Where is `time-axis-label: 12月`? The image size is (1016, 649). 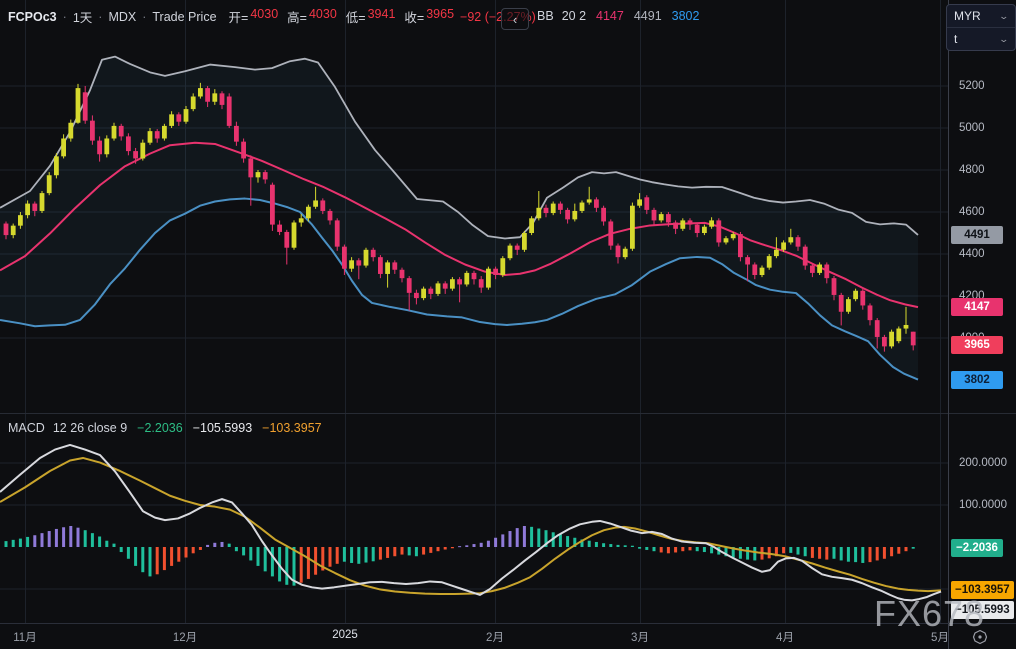 time-axis-label: 12月 is located at coordinates (185, 638).